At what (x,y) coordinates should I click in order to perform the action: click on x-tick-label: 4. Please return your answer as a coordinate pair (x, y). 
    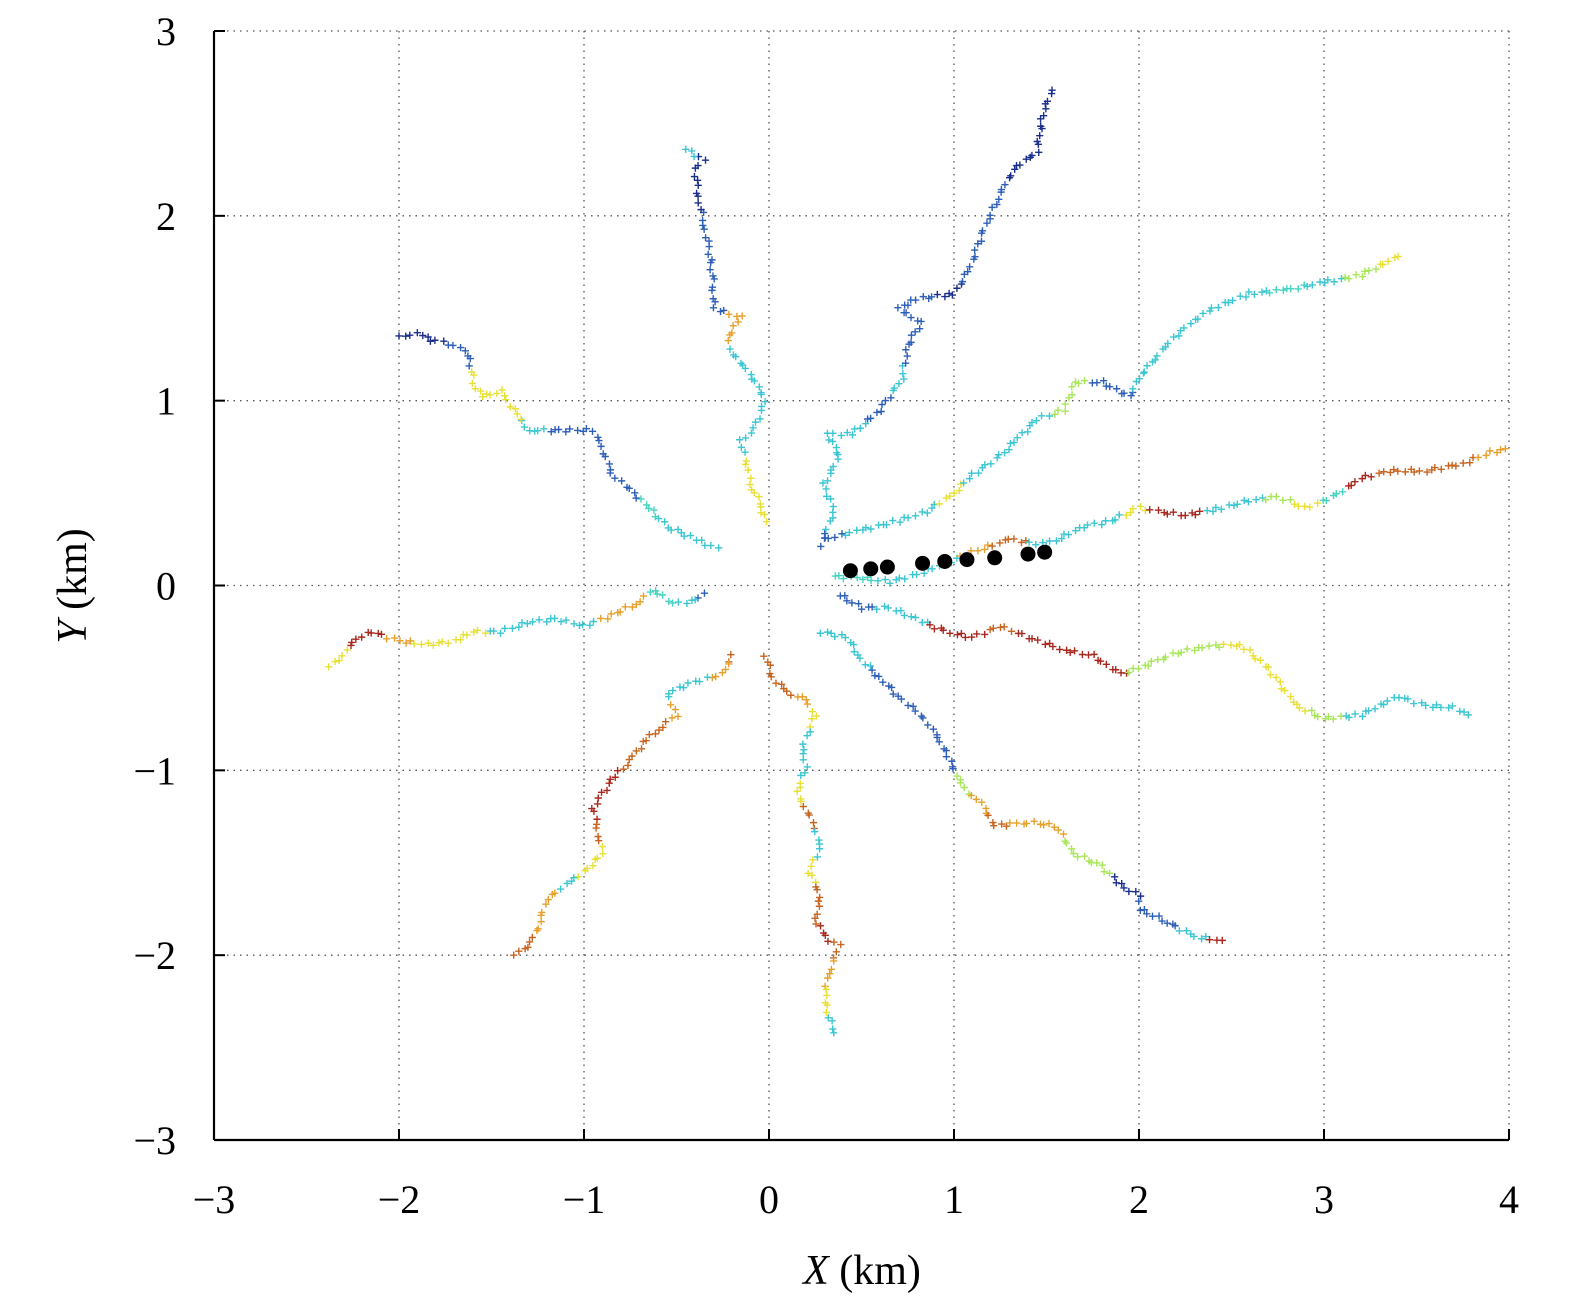
    Looking at the image, I should click on (1509, 1199).